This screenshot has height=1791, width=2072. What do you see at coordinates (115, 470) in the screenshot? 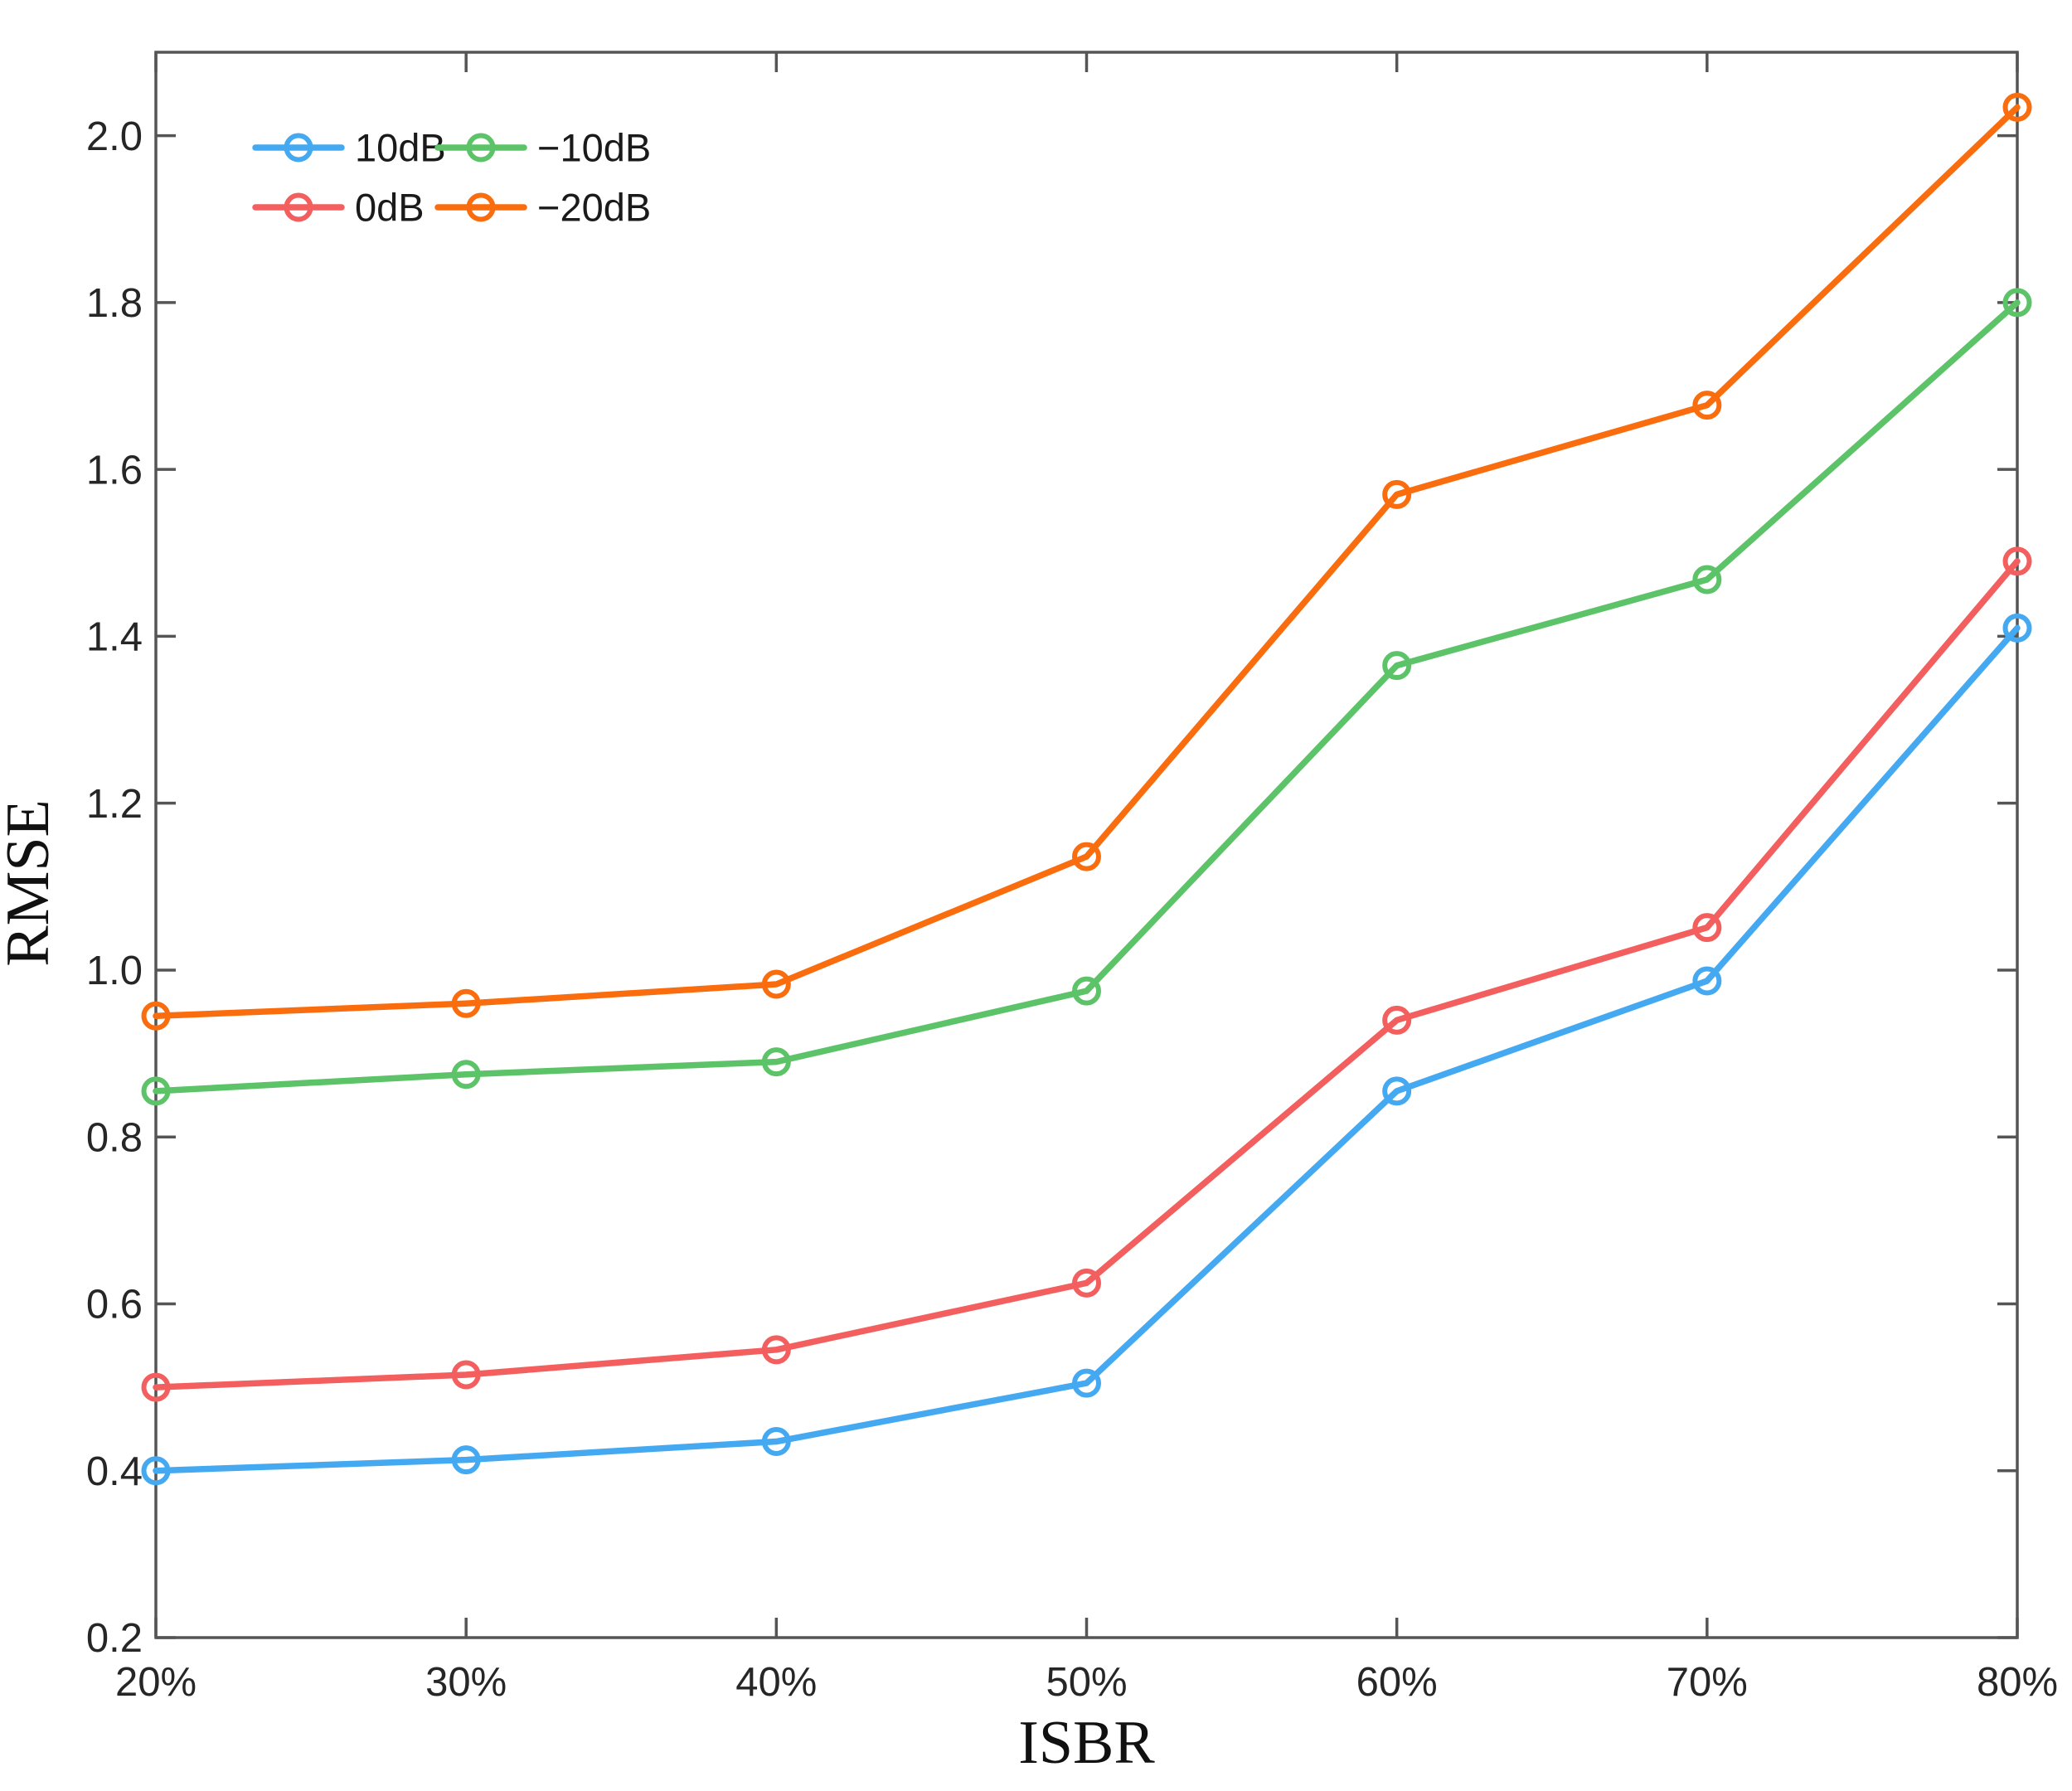
I see `y-tick-label: 1.6` at bounding box center [115, 470].